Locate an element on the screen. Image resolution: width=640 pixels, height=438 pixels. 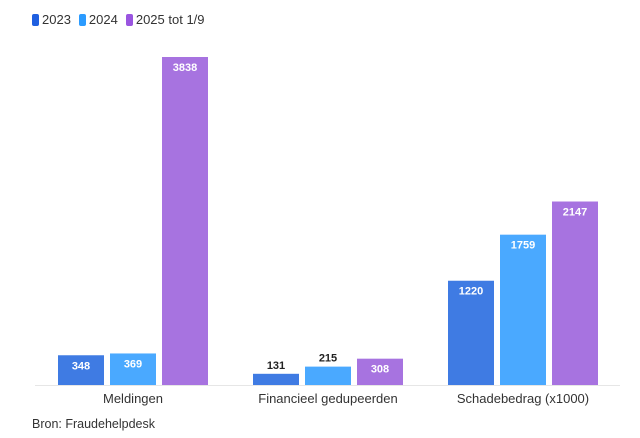
data-label: 2147 is located at coordinates (575, 213).